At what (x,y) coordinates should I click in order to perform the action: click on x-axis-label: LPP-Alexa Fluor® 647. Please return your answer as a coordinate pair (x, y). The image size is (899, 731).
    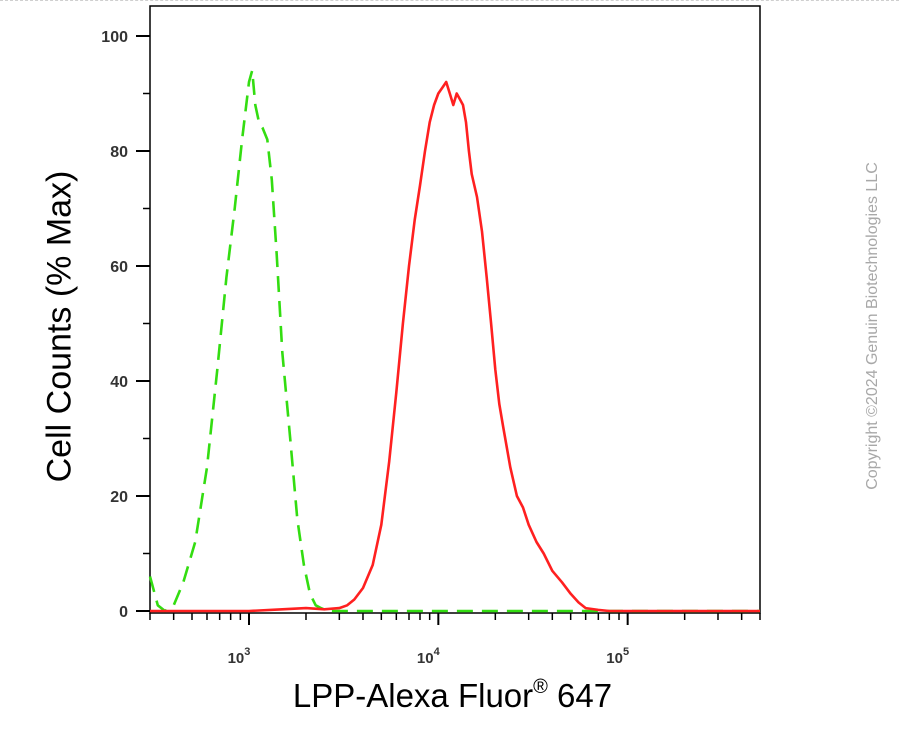
    Looking at the image, I should click on (452, 695).